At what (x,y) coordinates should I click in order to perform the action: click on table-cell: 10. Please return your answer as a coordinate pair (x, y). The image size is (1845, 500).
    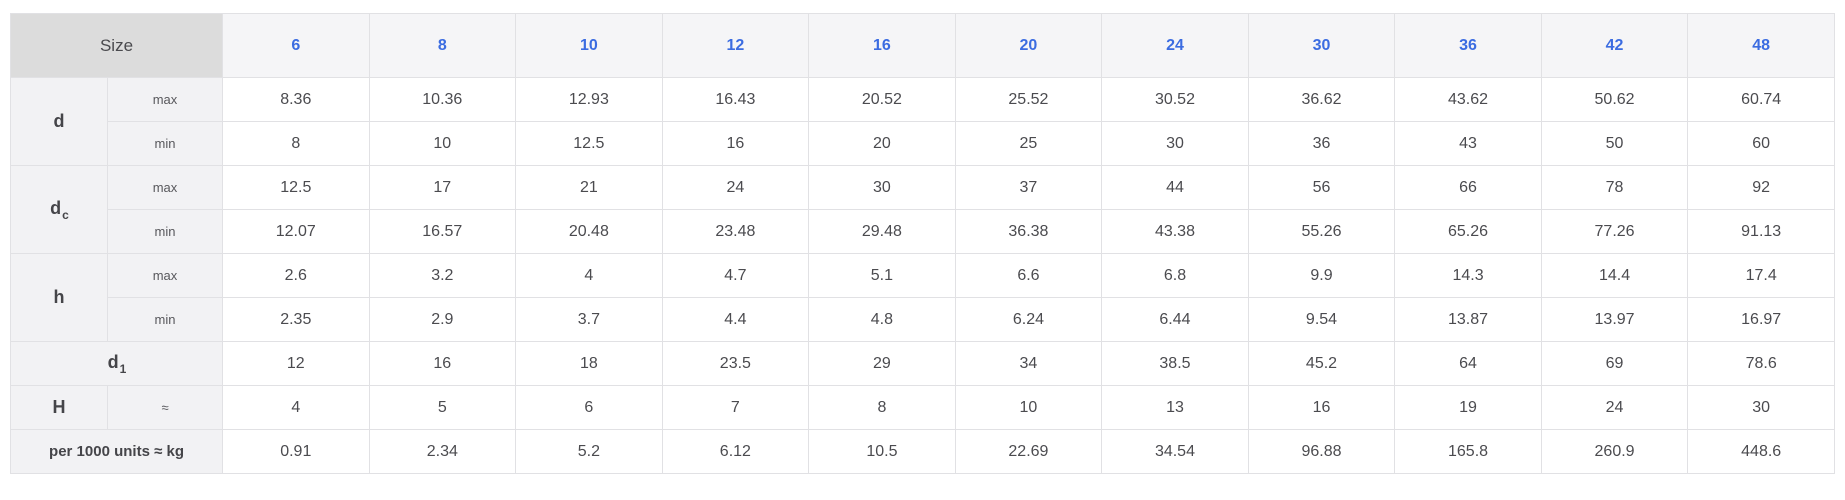
    Looking at the image, I should click on (1028, 407).